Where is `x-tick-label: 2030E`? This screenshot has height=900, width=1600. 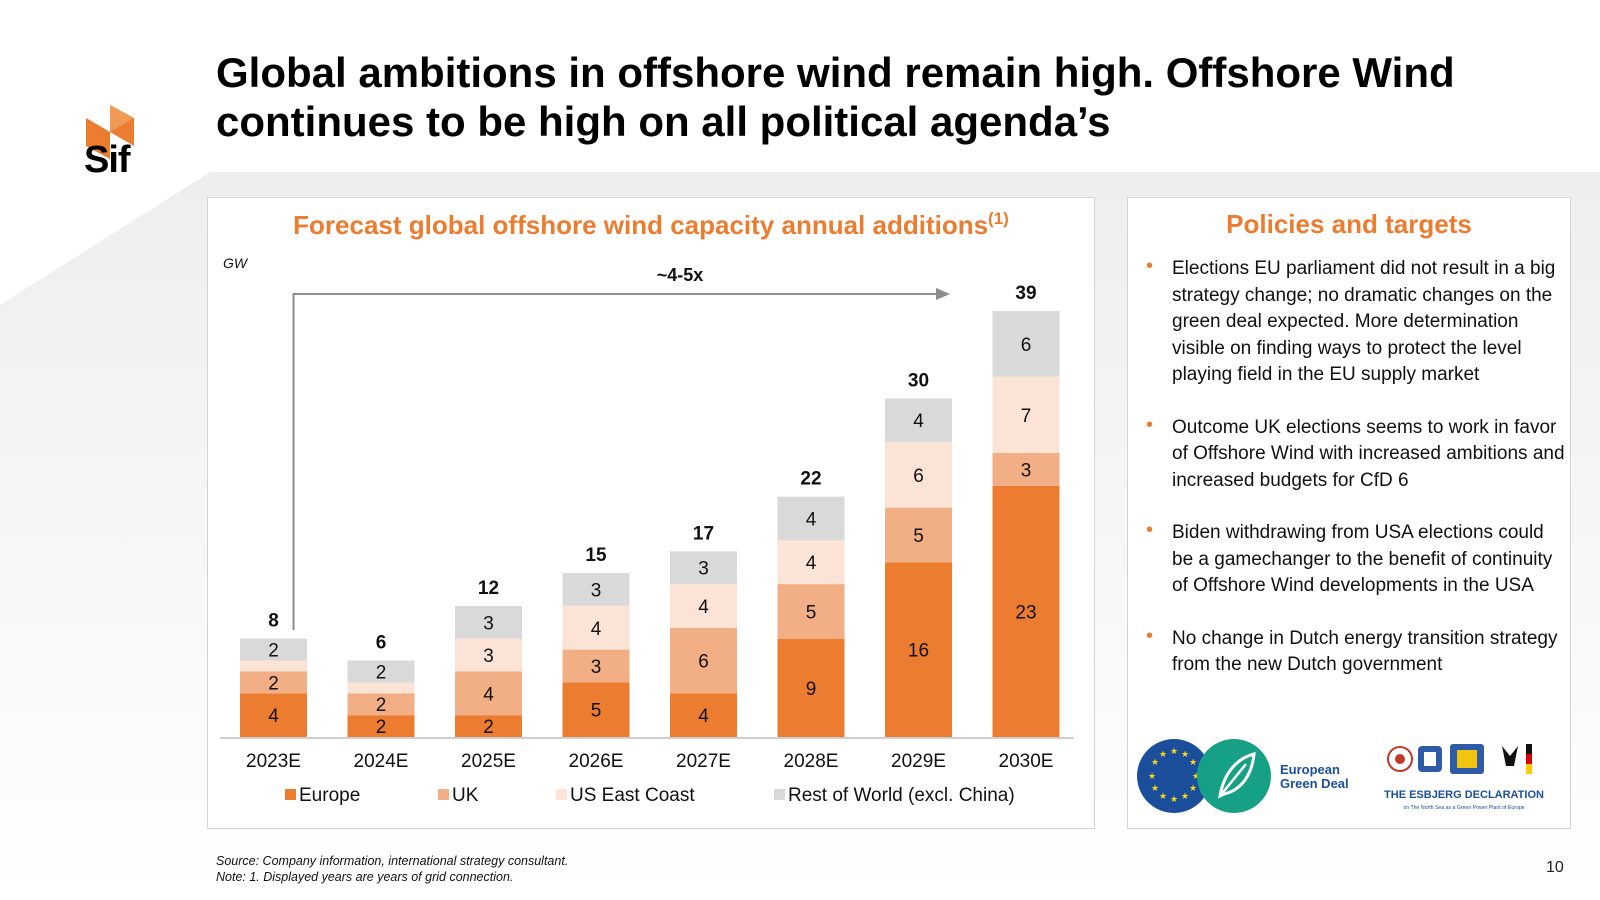
x-tick-label: 2030E is located at coordinates (1026, 761).